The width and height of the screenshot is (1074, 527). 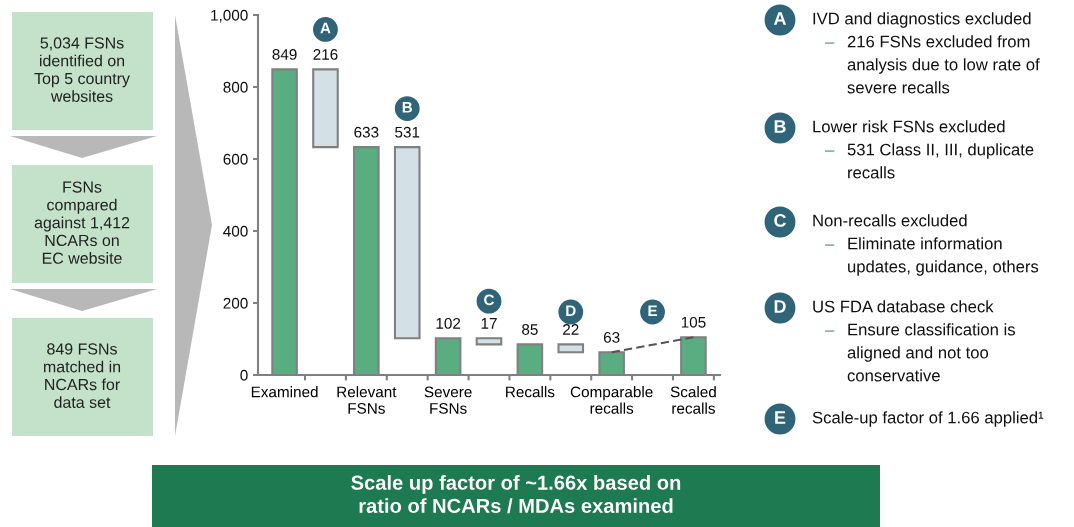 What do you see at coordinates (611, 337) in the screenshot?
I see `data-label: 63` at bounding box center [611, 337].